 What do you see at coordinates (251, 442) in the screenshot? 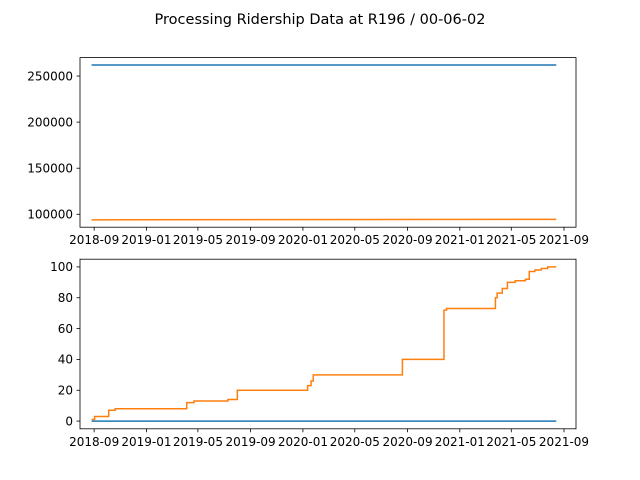
I see `plot-1-x-tick-label-3: 2019-09` at bounding box center [251, 442].